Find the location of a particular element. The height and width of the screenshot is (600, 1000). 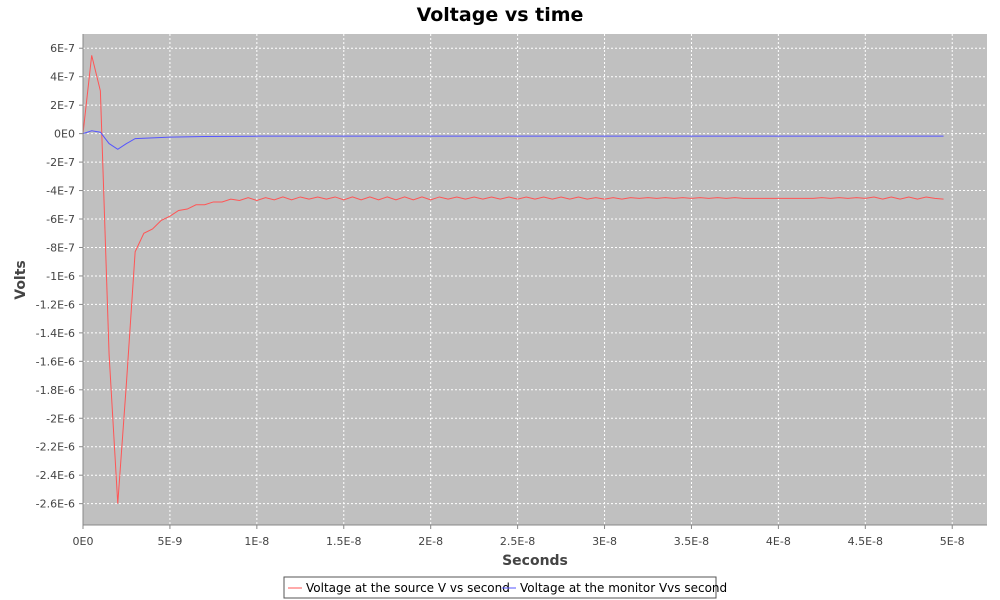

y-tick-label: -2.6E-6 is located at coordinates (55, 504).